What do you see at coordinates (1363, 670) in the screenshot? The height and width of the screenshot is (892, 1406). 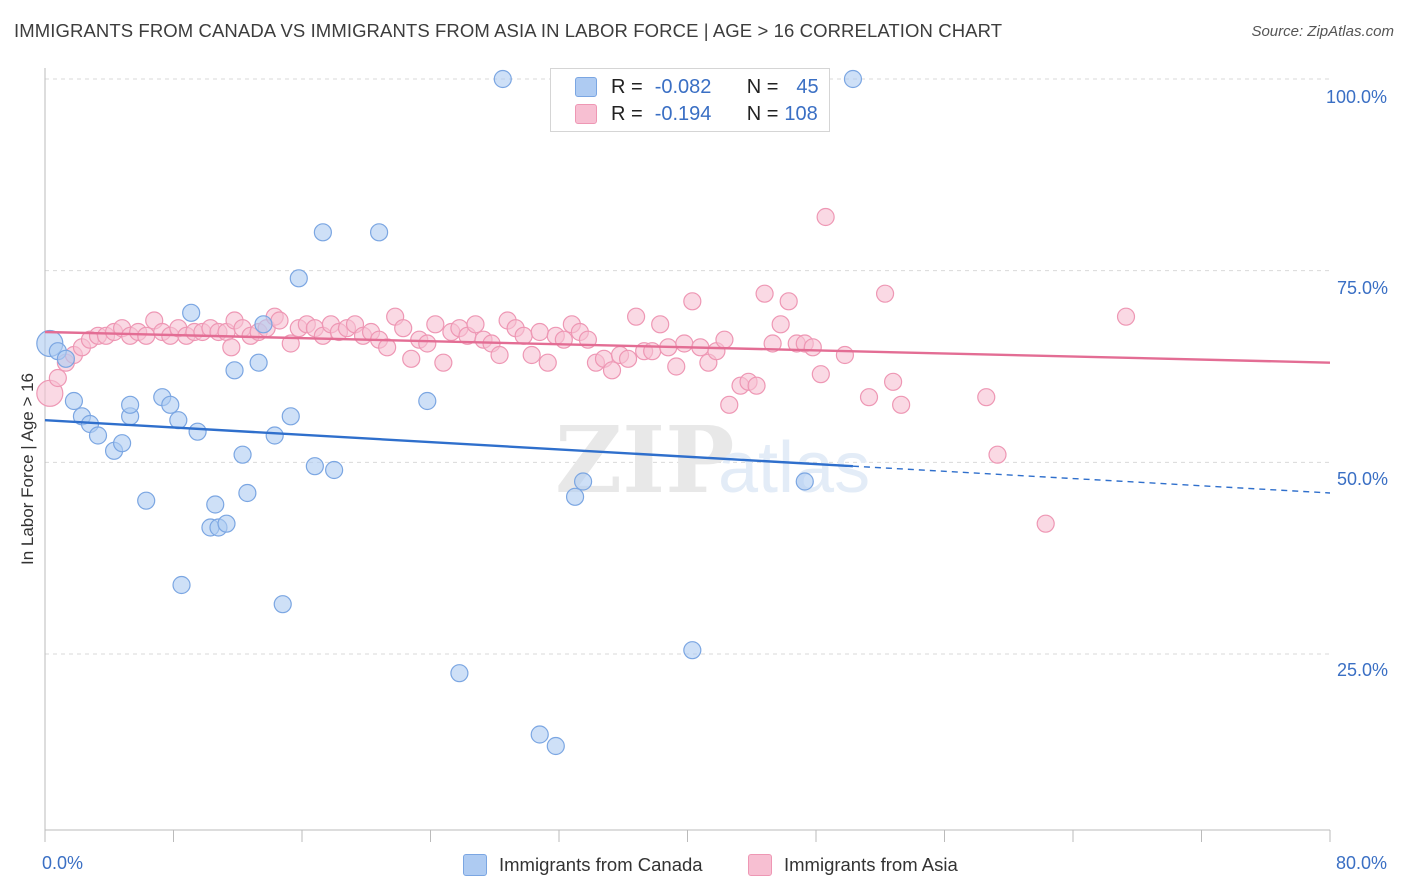 I see `y-tick-label-25: 25.0%` at bounding box center [1363, 670].